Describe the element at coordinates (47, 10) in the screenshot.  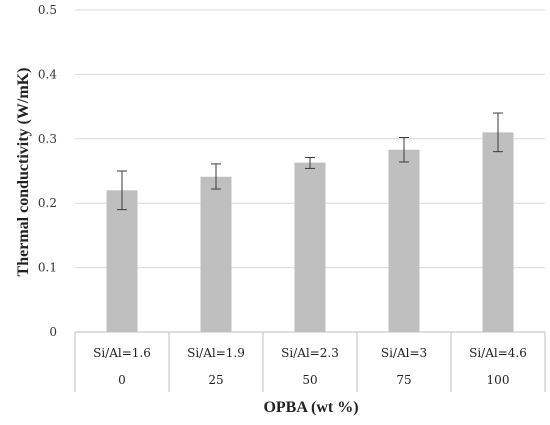
I see `y-tick-label: 0.5` at that location.